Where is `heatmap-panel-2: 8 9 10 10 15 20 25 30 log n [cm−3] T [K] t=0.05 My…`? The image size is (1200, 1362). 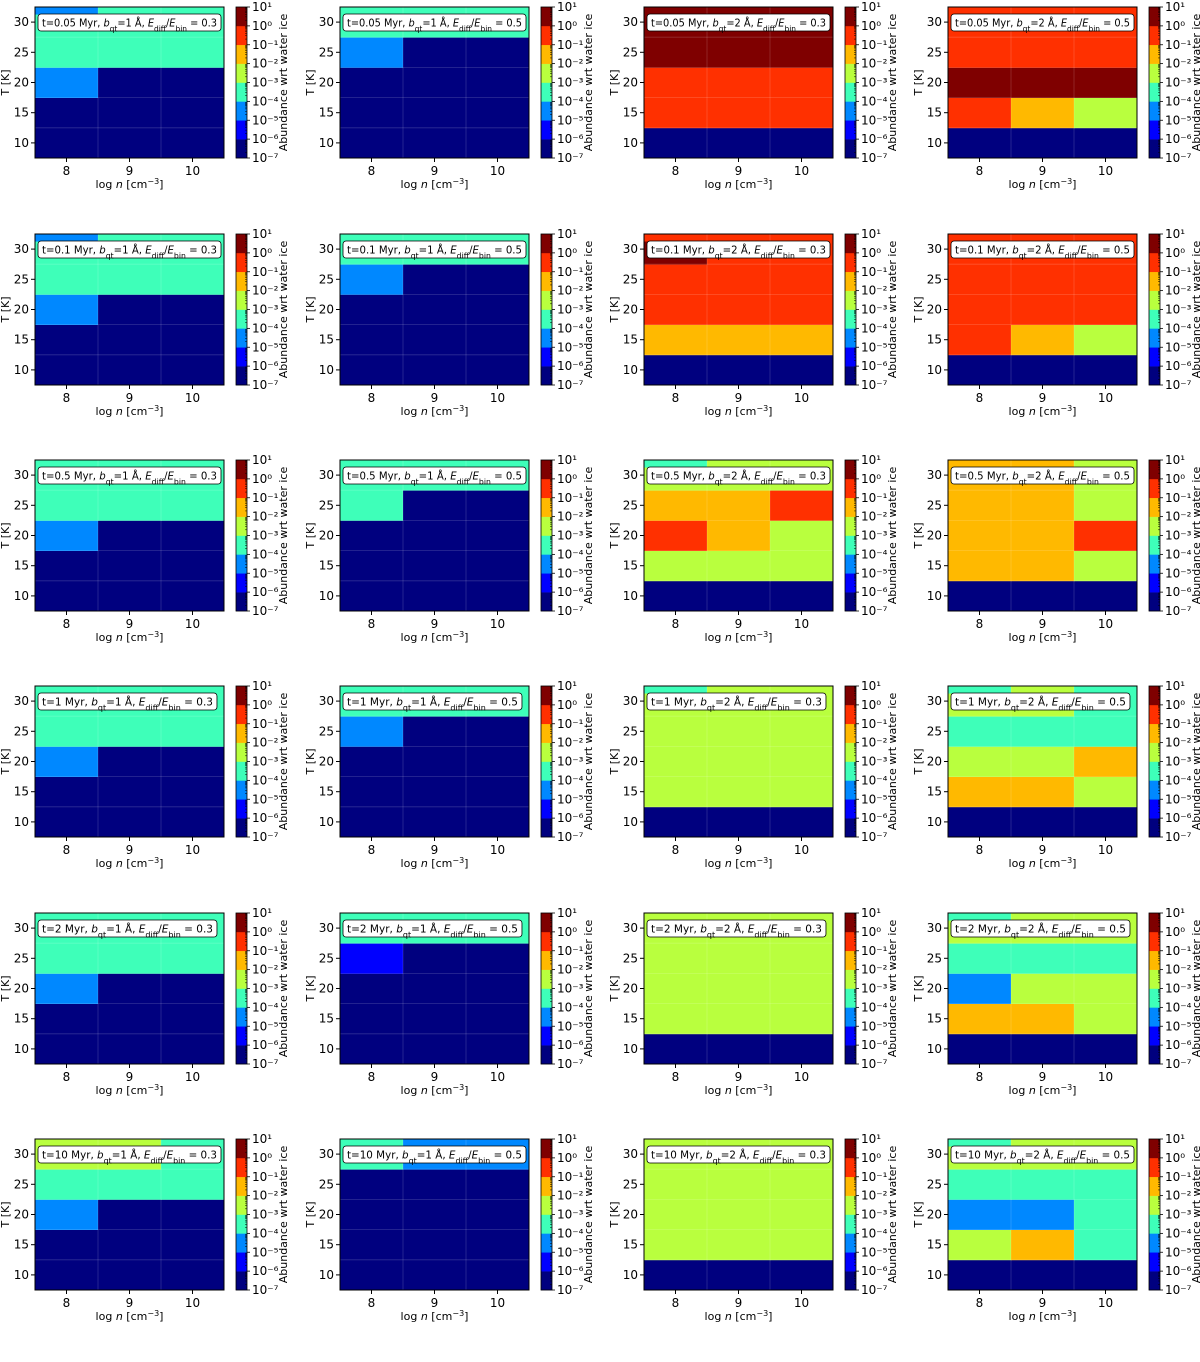
heatmap-panel-2: 8 9 10 10 15 20 25 30 log n [cm−3] T [K] t=0.05 My… is located at coordinates (454, 115).